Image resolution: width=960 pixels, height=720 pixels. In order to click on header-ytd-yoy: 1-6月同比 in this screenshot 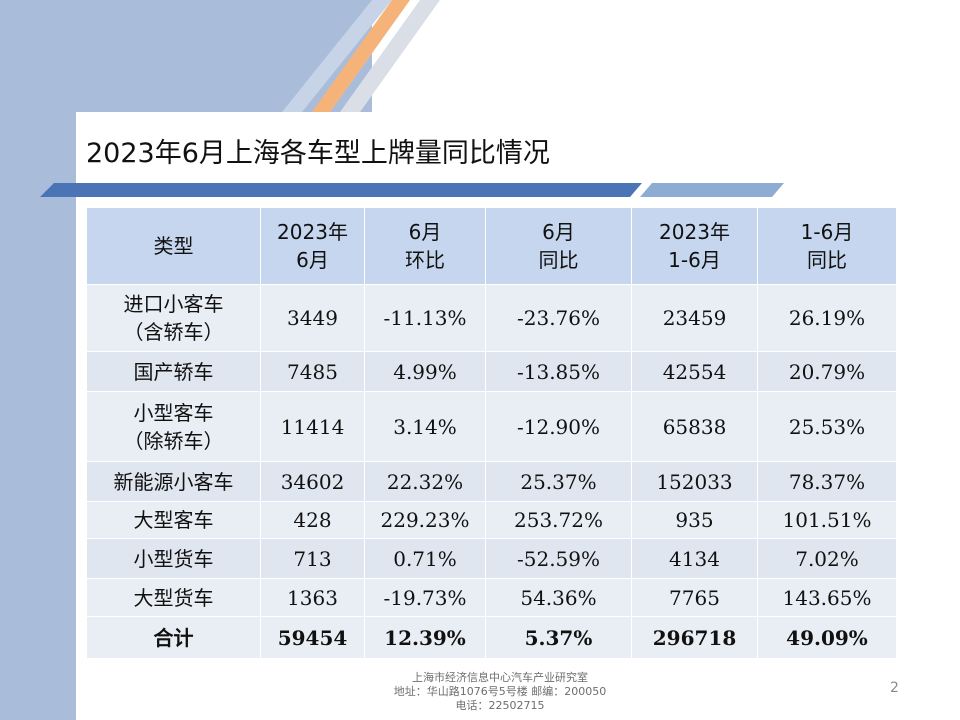, I will do `click(827, 246)`.